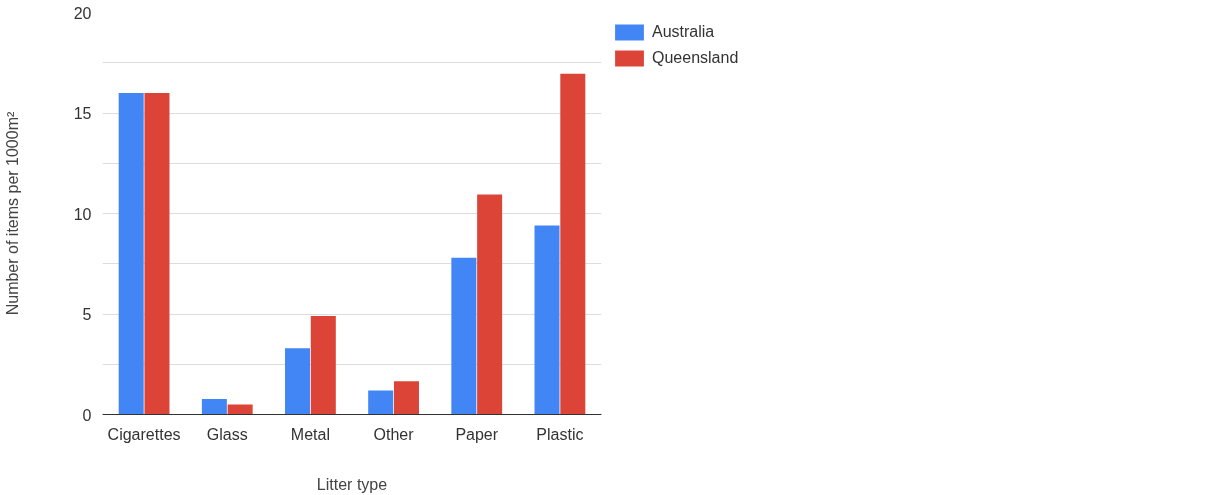 Image resolution: width=1212 pixels, height=495 pixels. Describe the element at coordinates (144, 434) in the screenshot. I see `x-tick-label: Cigarettes` at that location.